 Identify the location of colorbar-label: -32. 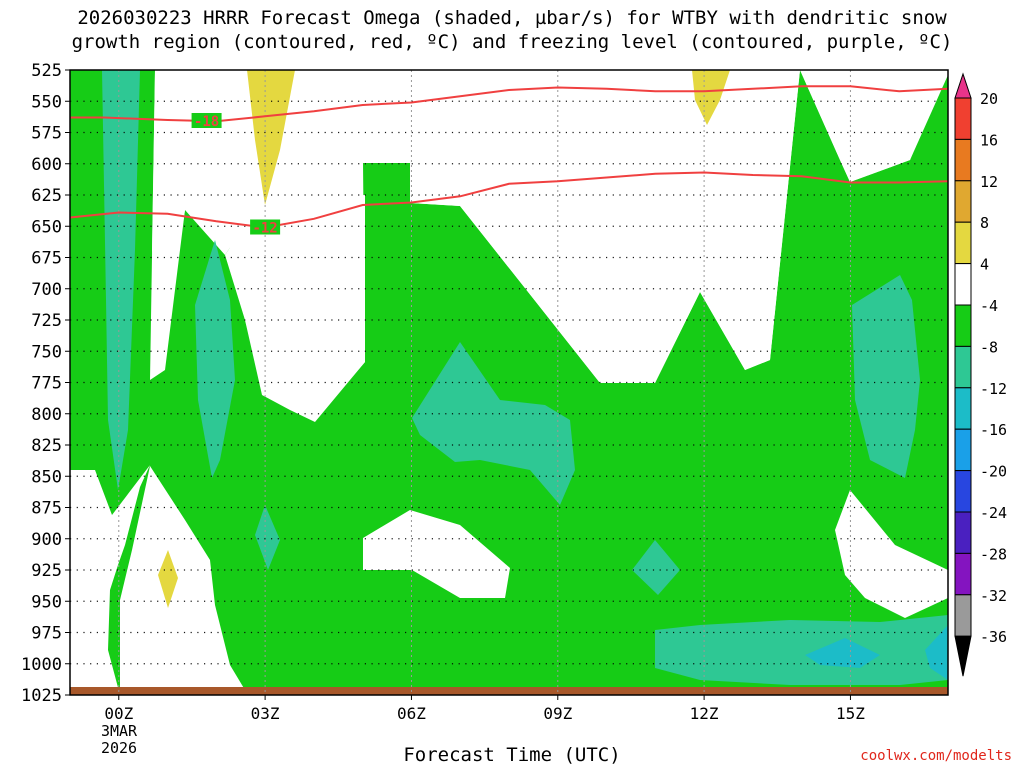
(993, 596).